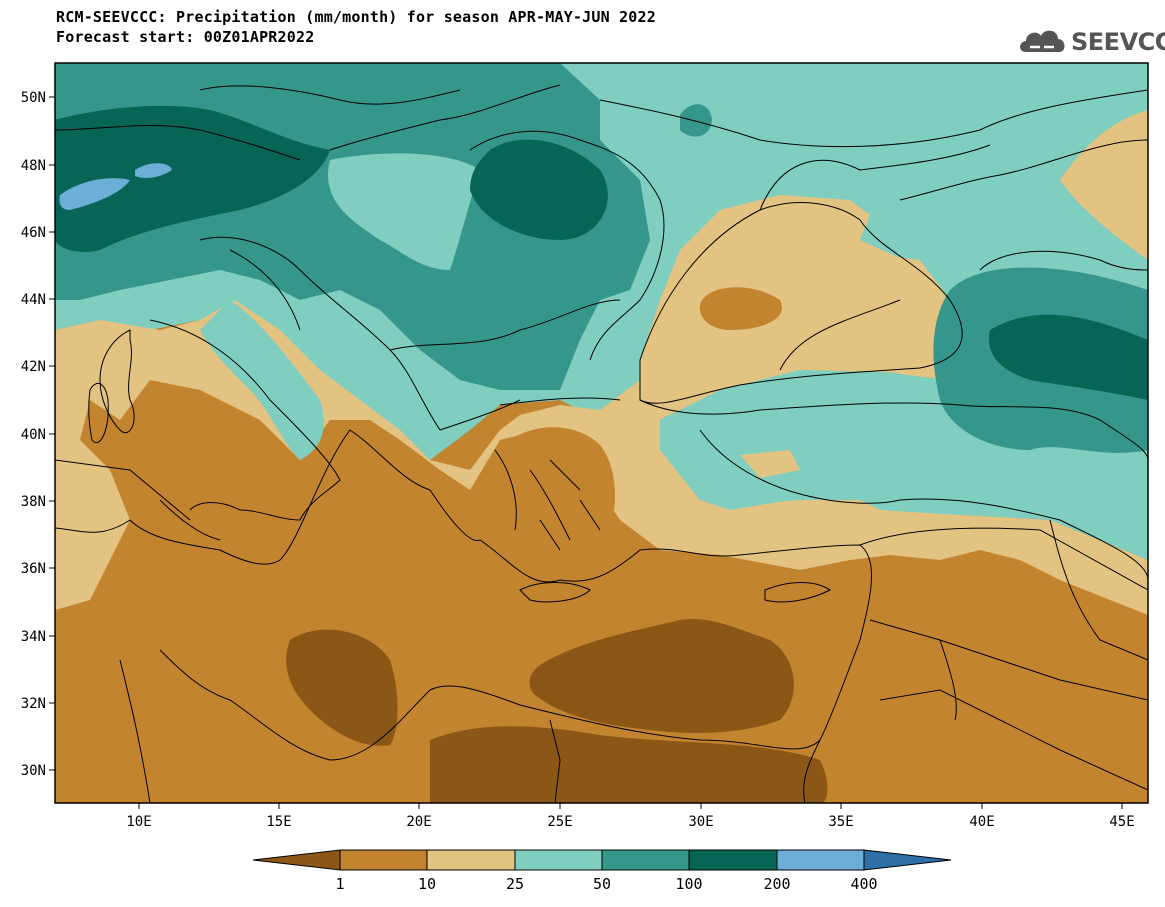 This screenshot has width=1165, height=907. I want to click on fill-band-100-200-alps, so click(192, 178).